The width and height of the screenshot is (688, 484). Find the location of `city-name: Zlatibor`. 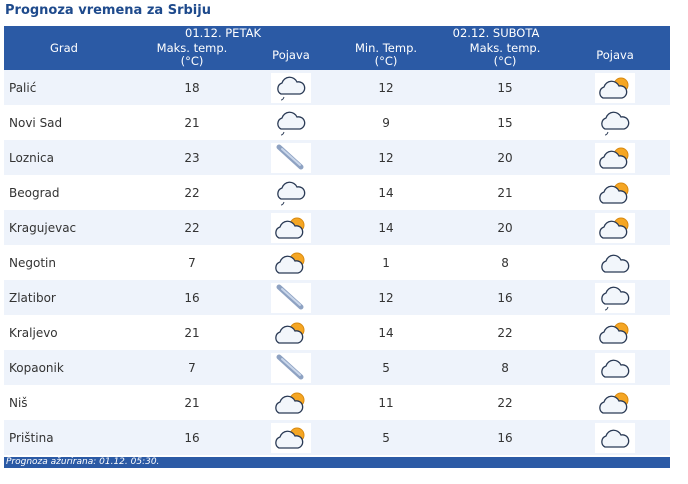

city-name: Zlatibor is located at coordinates (64, 297).